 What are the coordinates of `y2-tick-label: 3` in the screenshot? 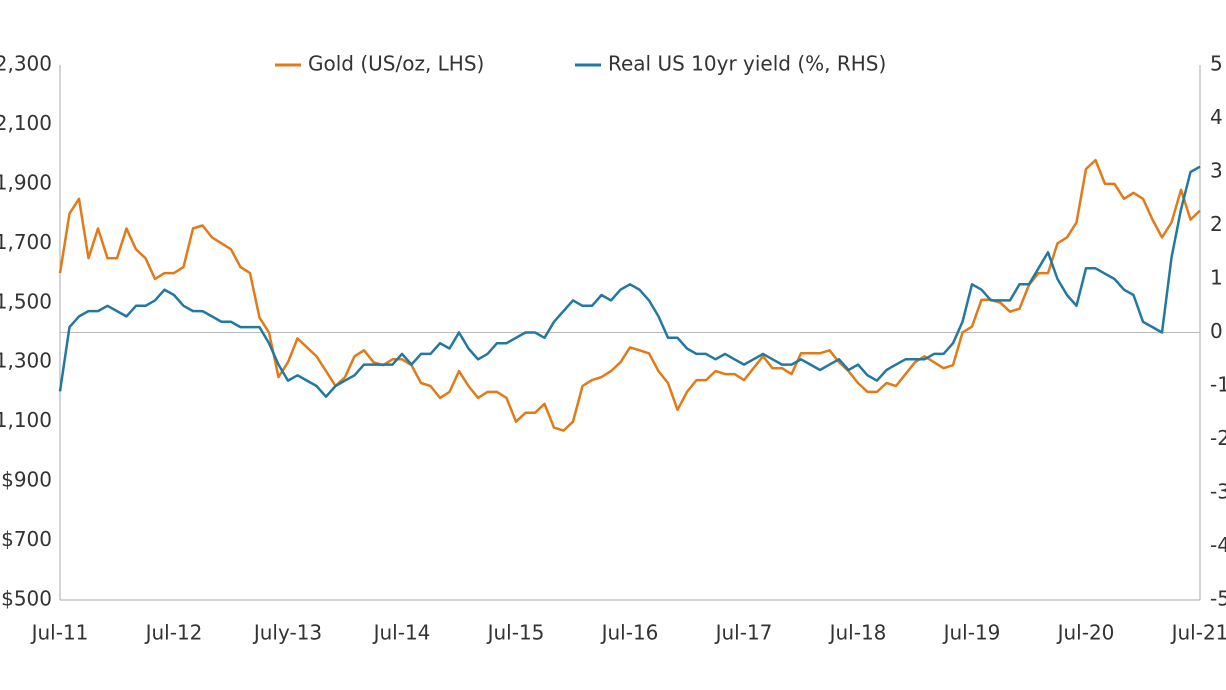 It's located at (1216, 171).